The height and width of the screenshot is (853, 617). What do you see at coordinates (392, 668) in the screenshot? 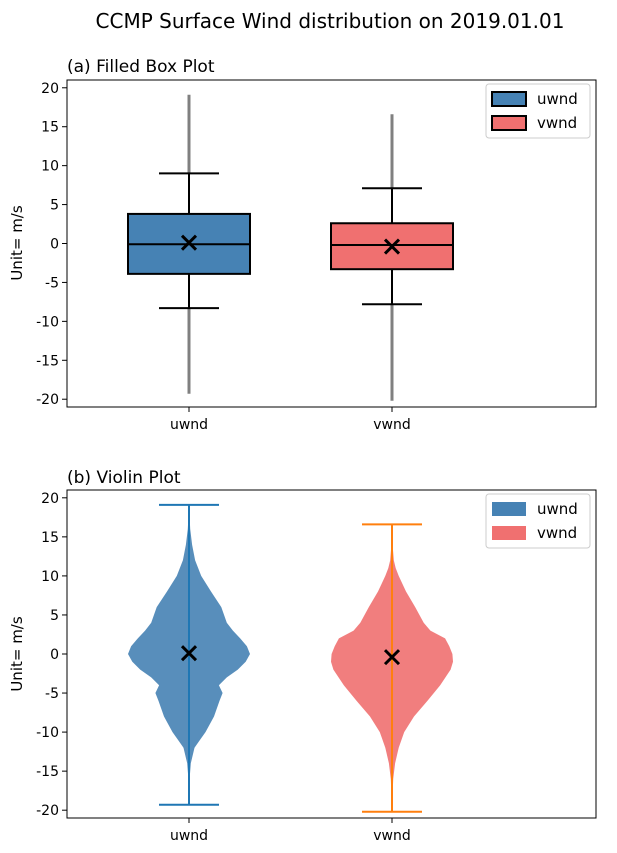
I see `violin-vwnd` at bounding box center [392, 668].